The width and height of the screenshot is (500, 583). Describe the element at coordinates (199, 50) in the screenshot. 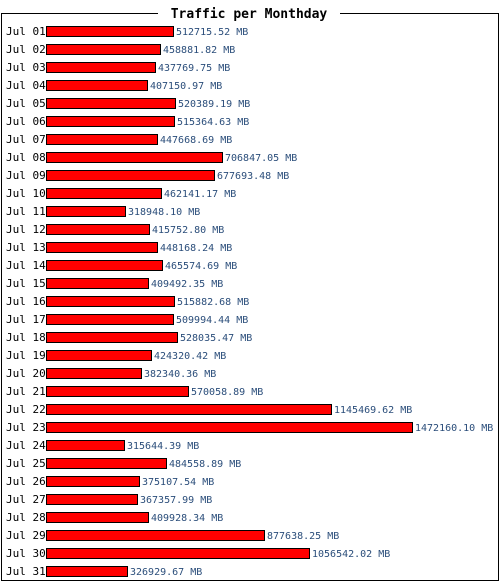

I see `value-label: 458881.82 MB` at that location.